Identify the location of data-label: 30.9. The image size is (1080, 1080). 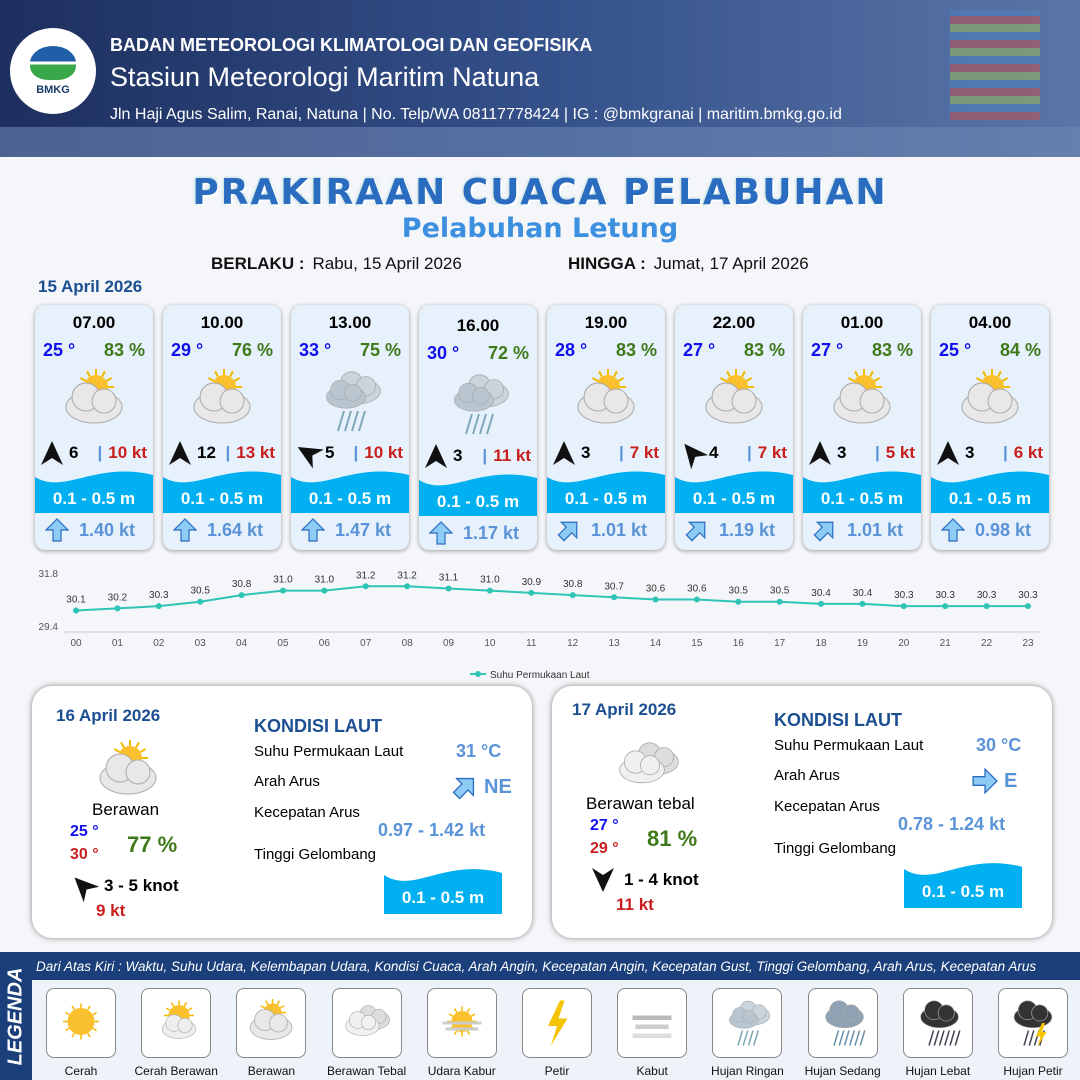
(532, 582).